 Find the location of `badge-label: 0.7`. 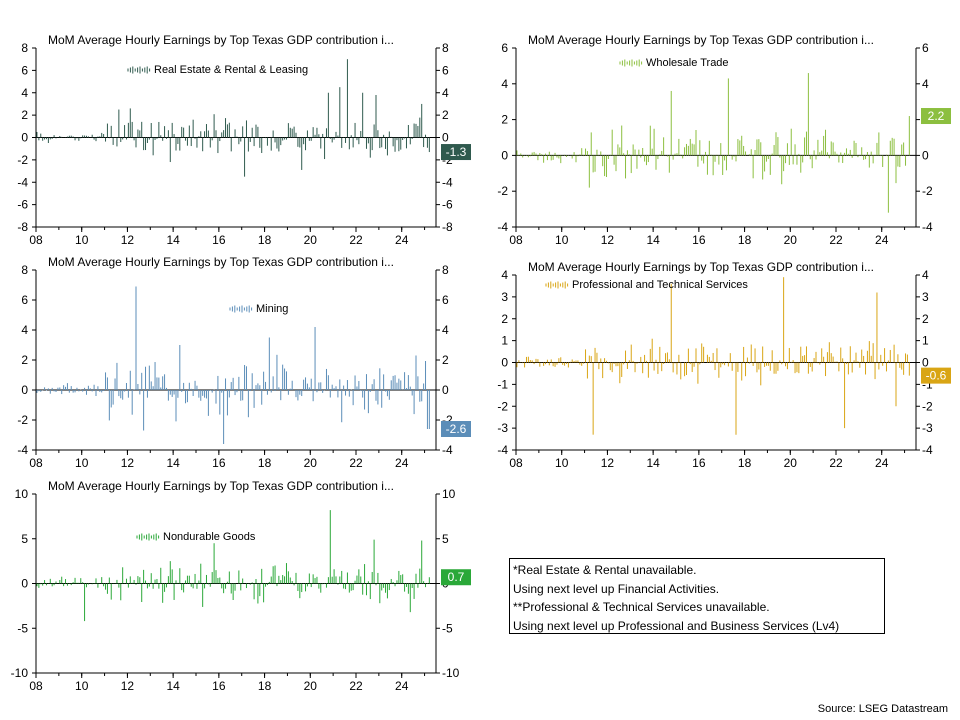

badge-label: 0.7 is located at coordinates (456, 577).